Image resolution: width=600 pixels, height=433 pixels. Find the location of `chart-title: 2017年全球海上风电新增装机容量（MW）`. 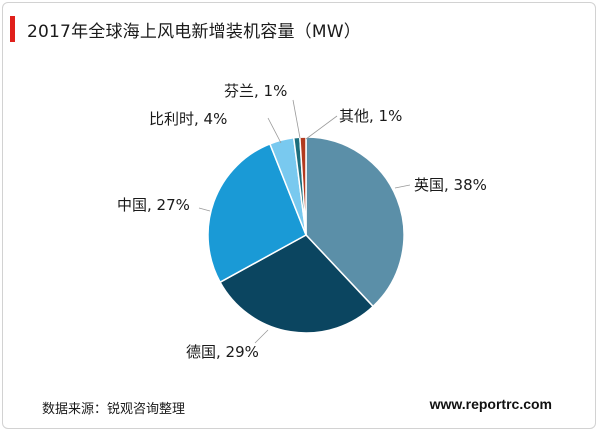

chart-title: 2017年全球海上风电新增装机容量（MW） is located at coordinates (194, 31).